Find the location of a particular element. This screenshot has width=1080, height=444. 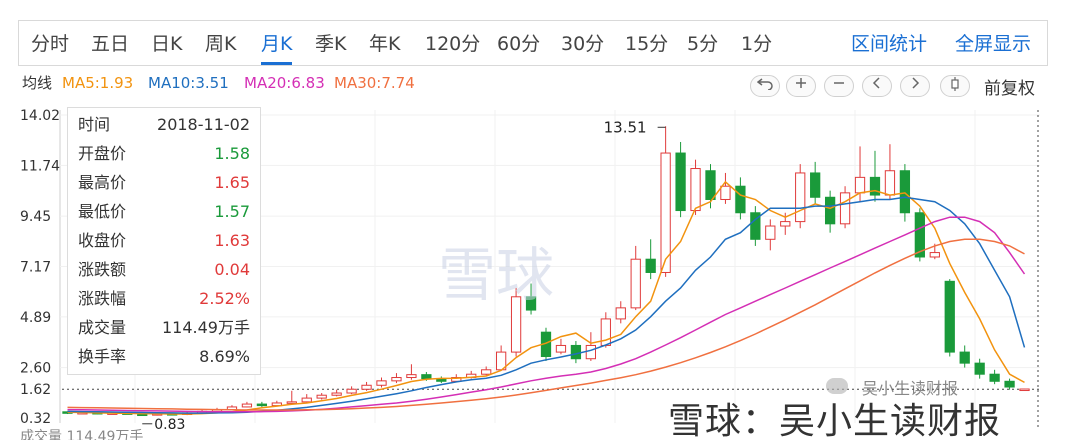

tab-10: 15分 is located at coordinates (647, 44).